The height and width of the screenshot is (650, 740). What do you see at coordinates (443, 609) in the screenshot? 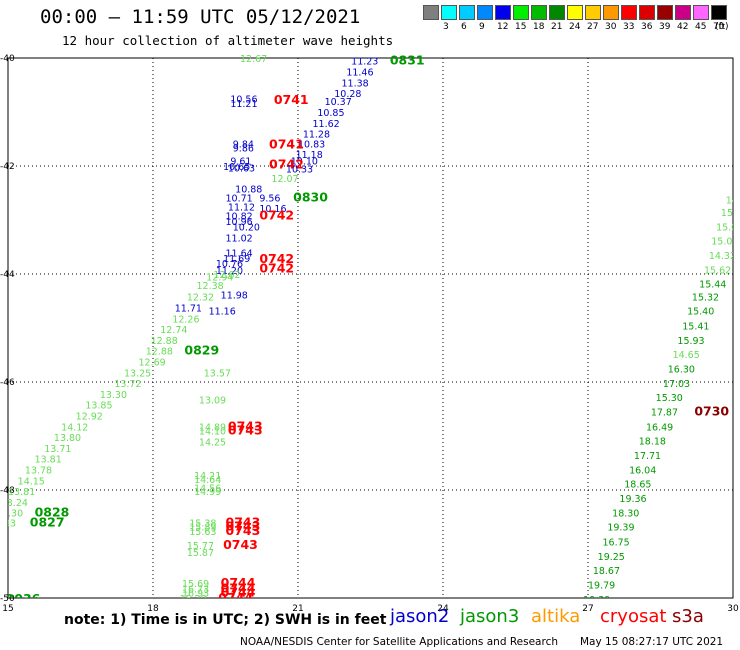
I see `lon-tick-label: 24` at bounding box center [443, 609].